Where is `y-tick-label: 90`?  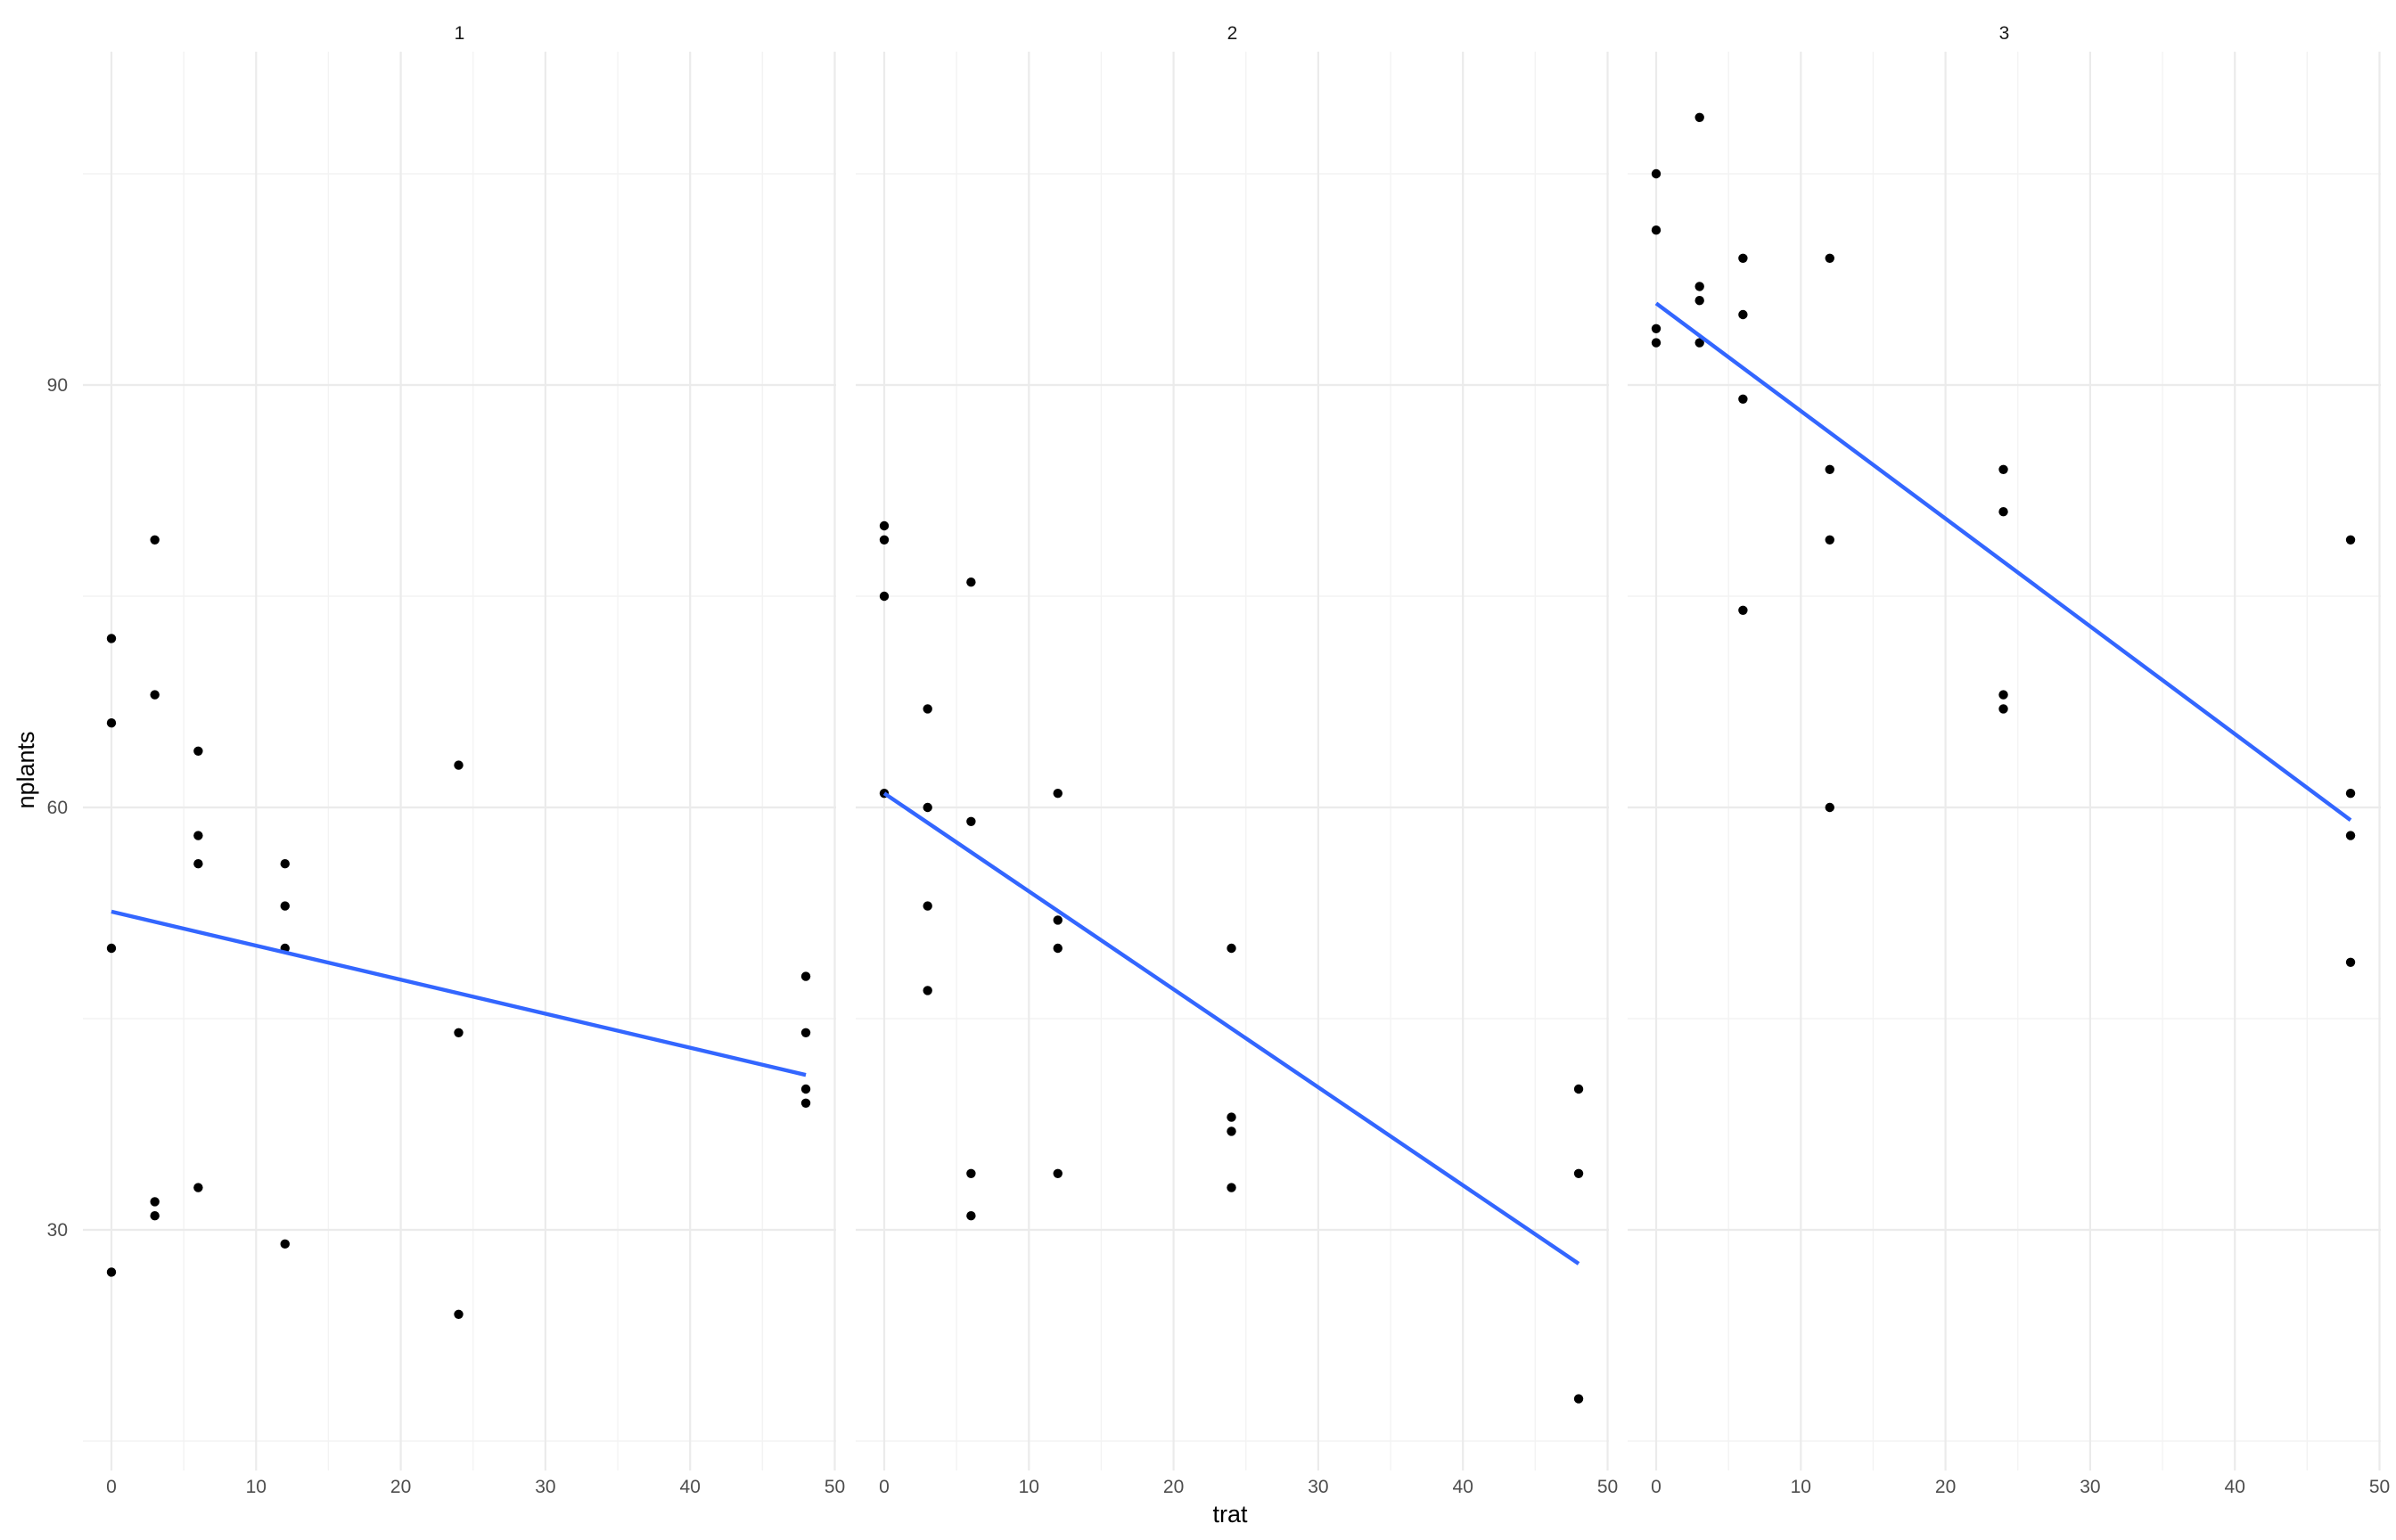
y-tick-label: 90 is located at coordinates (57, 385).